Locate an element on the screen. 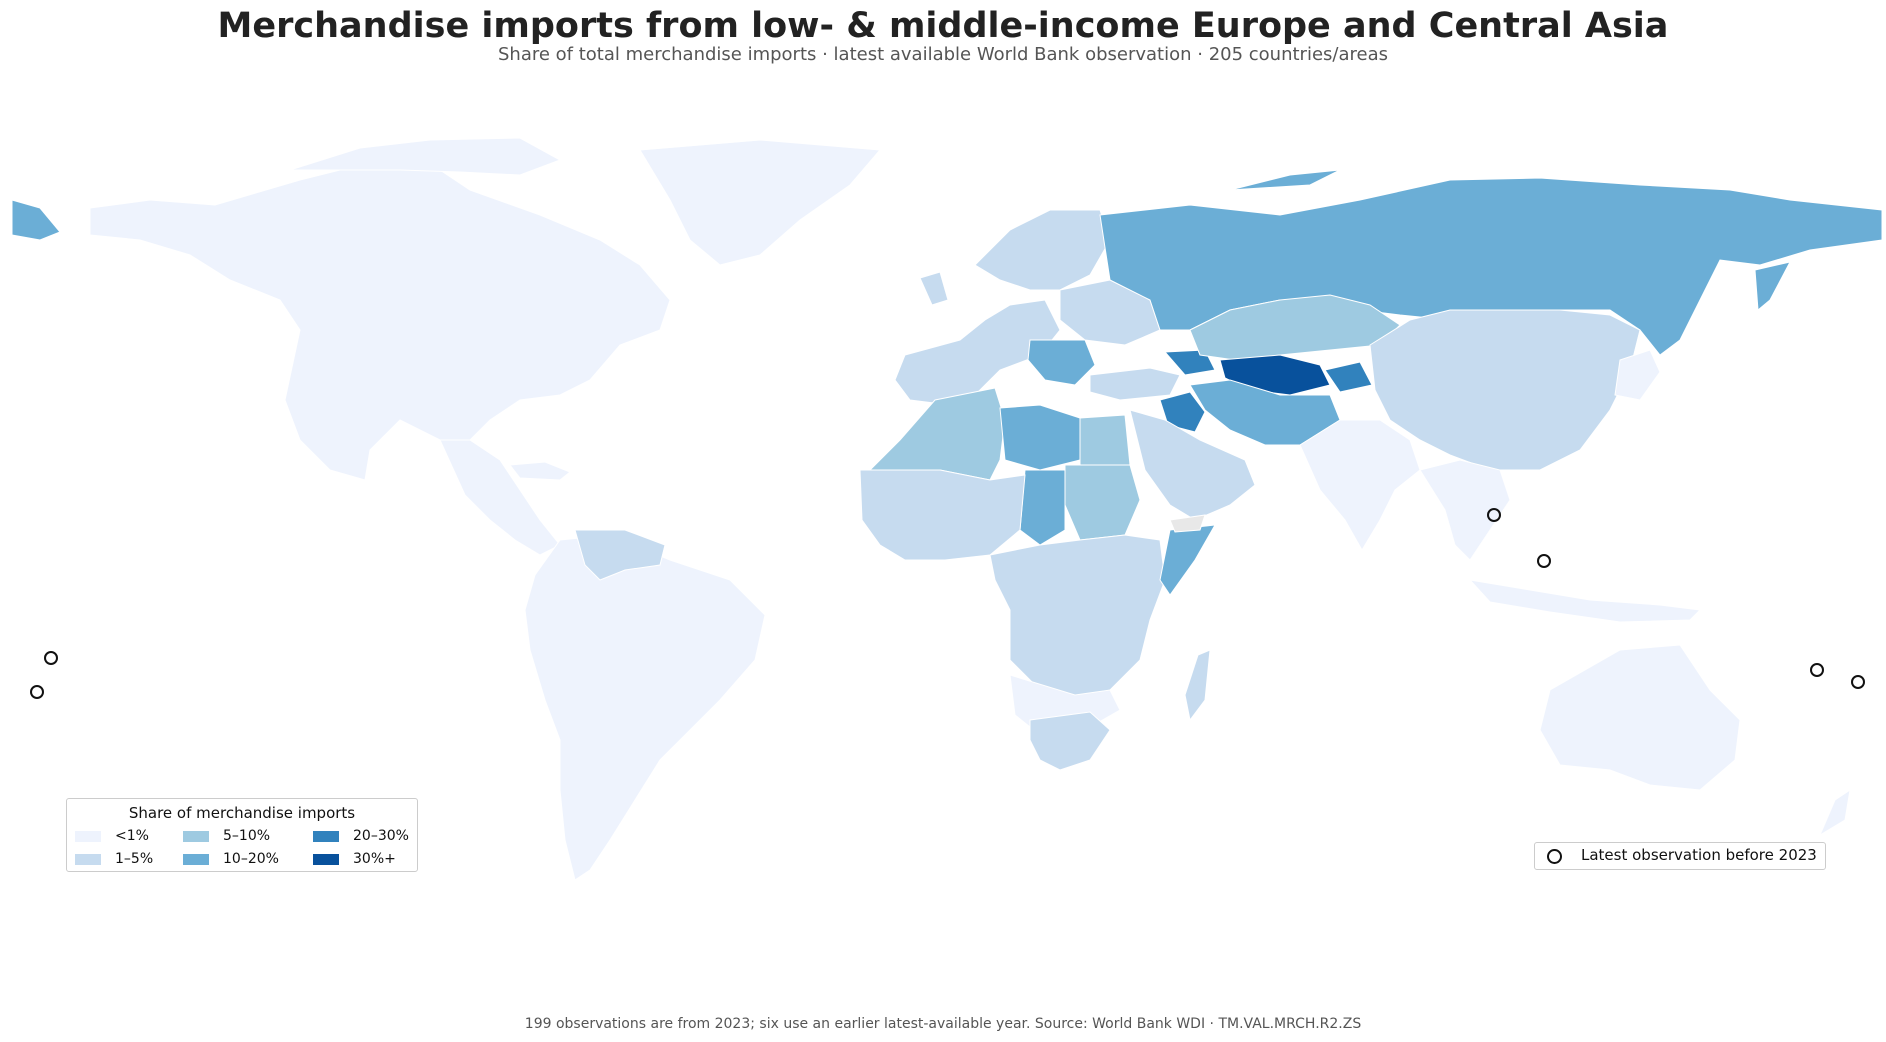 The image size is (1886, 1042). region-south-africa is located at coordinates (1070, 741).